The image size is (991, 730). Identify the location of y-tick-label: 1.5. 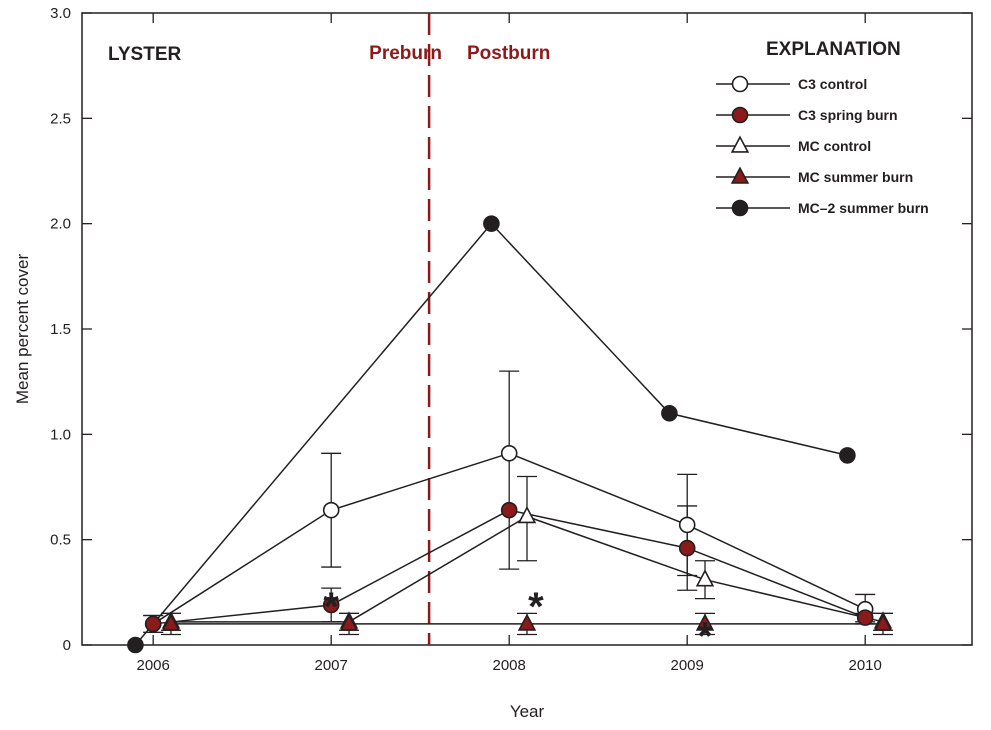
(60, 329).